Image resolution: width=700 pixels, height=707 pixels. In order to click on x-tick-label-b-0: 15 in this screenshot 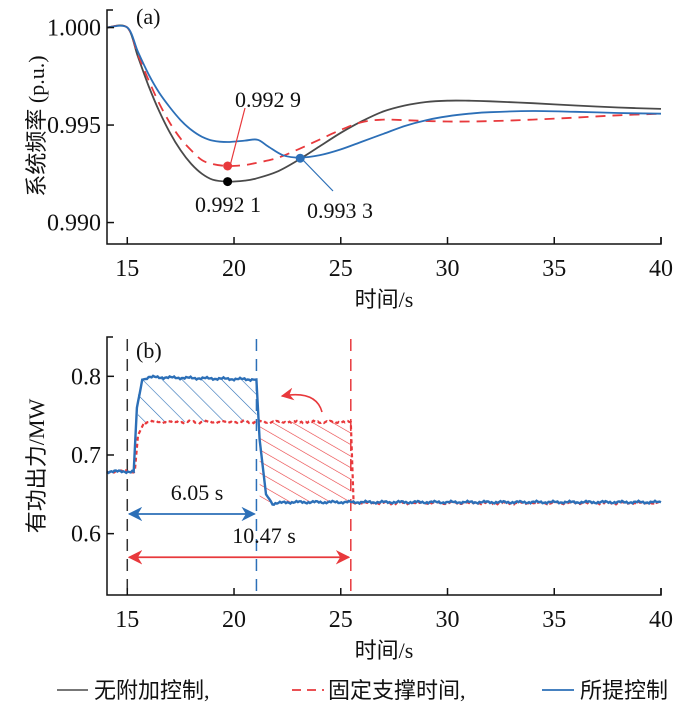, I will do `click(127, 620)`.